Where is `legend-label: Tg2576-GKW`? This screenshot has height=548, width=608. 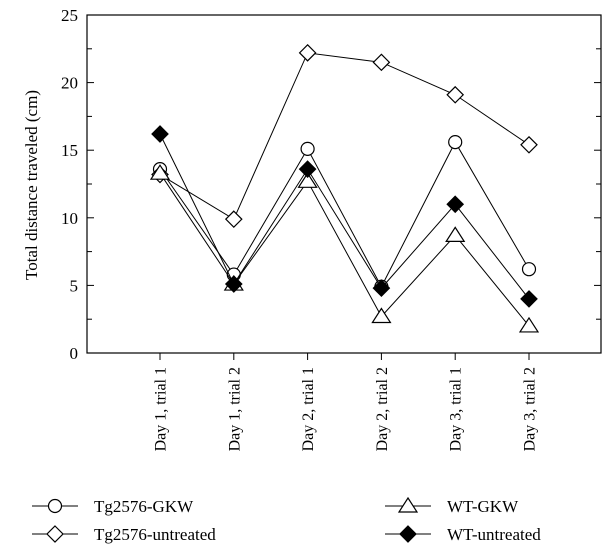
legend-label: Tg2576-GKW is located at coordinates (144, 506).